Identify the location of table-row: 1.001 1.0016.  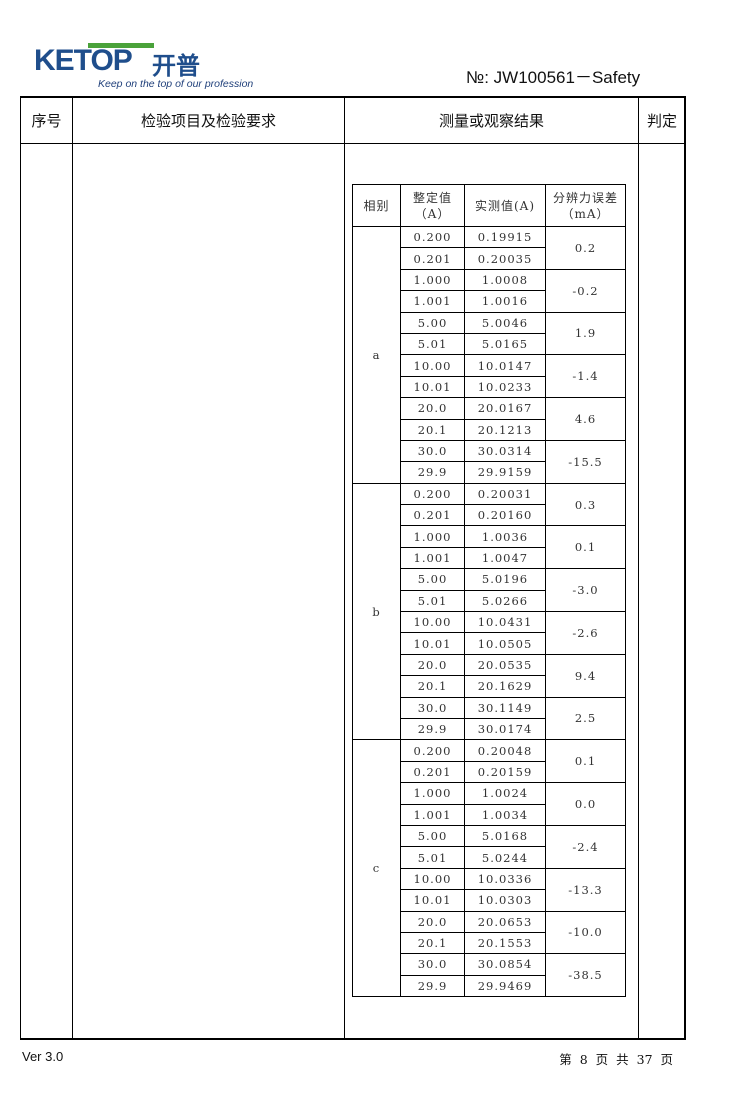
(489, 301).